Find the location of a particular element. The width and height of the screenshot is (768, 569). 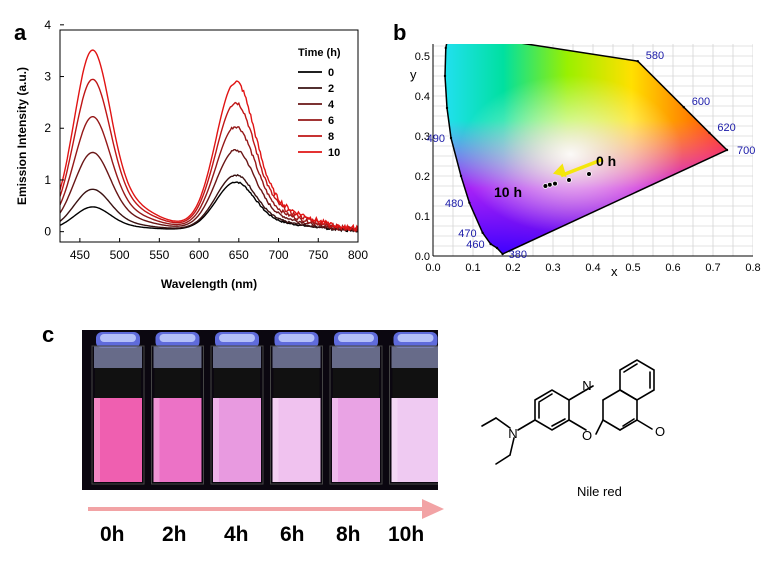

y-tick-label: 1 is located at coordinates (47, 180).